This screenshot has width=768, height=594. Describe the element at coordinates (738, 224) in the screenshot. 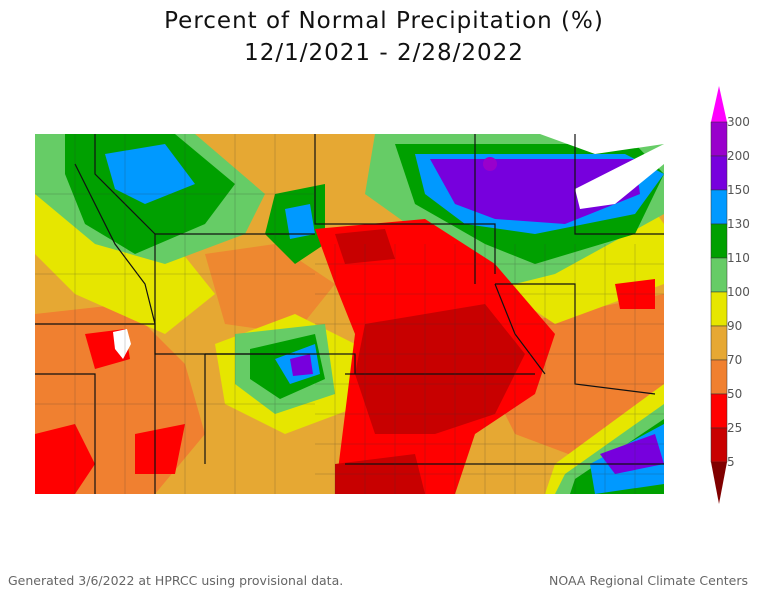

I see `legend-label-130: 130` at that location.